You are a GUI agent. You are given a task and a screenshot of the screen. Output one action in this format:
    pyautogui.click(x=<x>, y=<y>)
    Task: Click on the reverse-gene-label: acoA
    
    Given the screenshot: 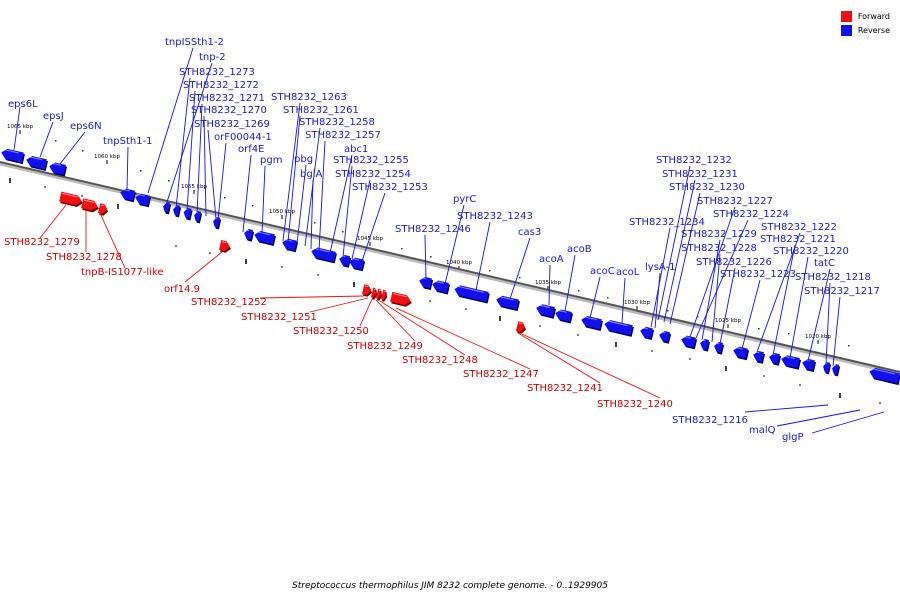 What is the action you would take?
    pyautogui.click(x=551, y=259)
    